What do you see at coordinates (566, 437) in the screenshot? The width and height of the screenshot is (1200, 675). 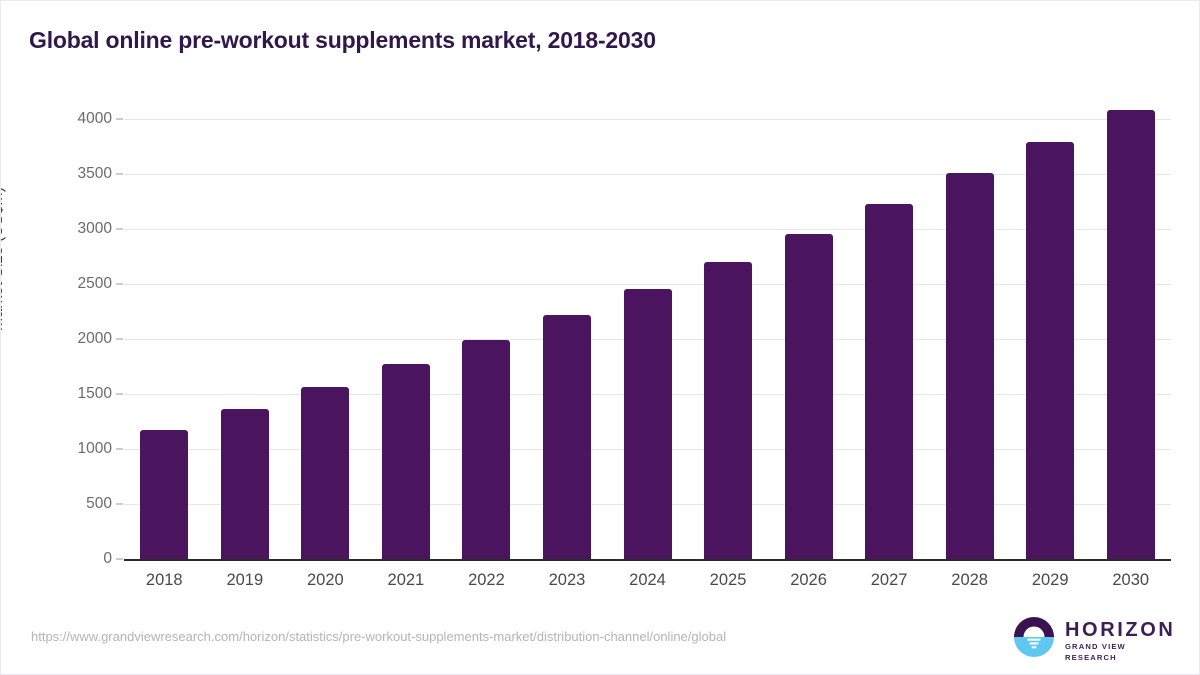 I see `bar-2023` at bounding box center [566, 437].